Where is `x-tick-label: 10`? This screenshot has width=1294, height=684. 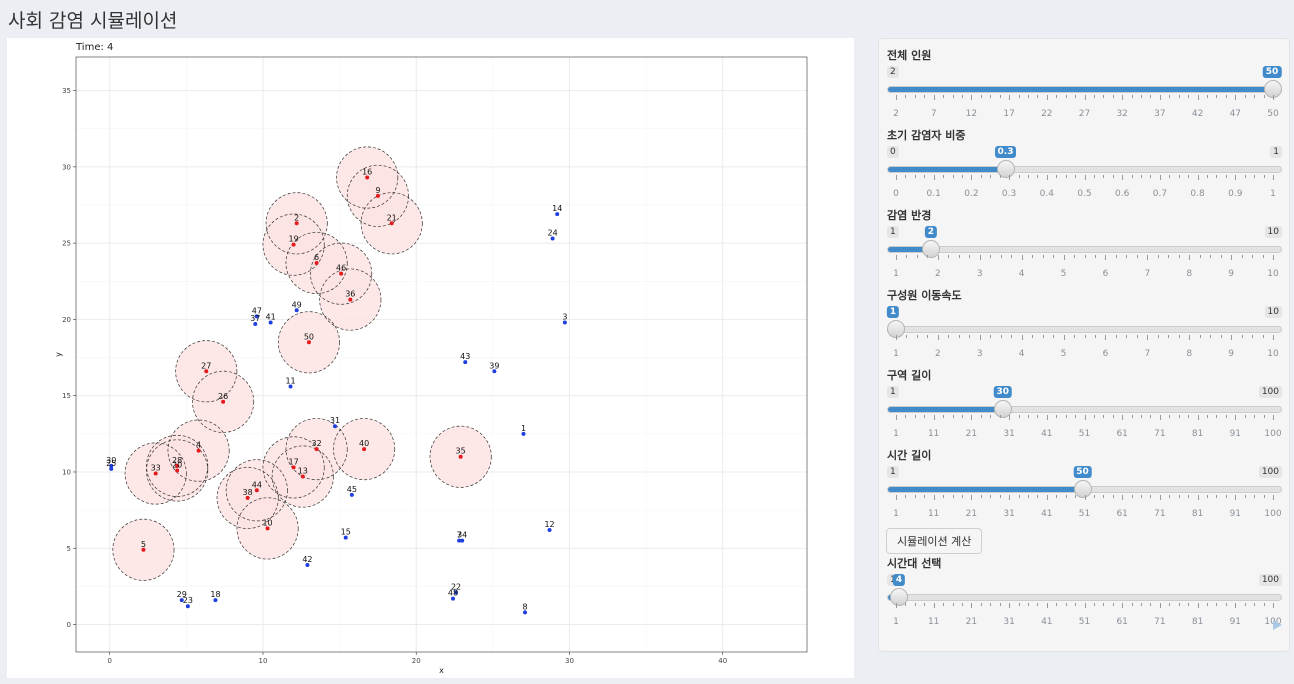 x-tick-label: 10 is located at coordinates (263, 661).